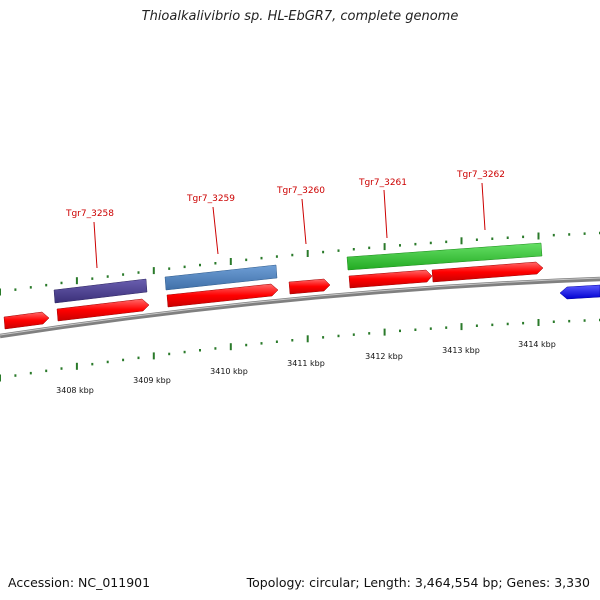 The height and width of the screenshot is (600, 600). Describe the element at coordinates (75, 390) in the screenshot. I see `kbp-tick-label: 3408 kbp` at that location.